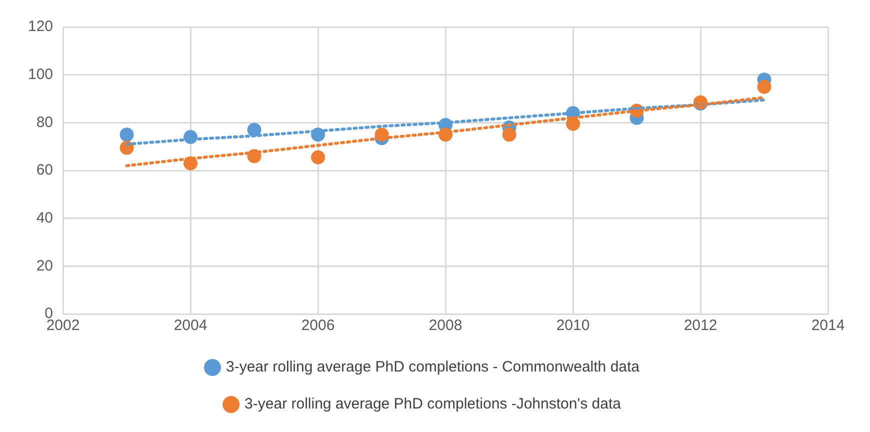 This screenshot has height=432, width=870. I want to click on y-tick-label: 120, so click(41, 27).